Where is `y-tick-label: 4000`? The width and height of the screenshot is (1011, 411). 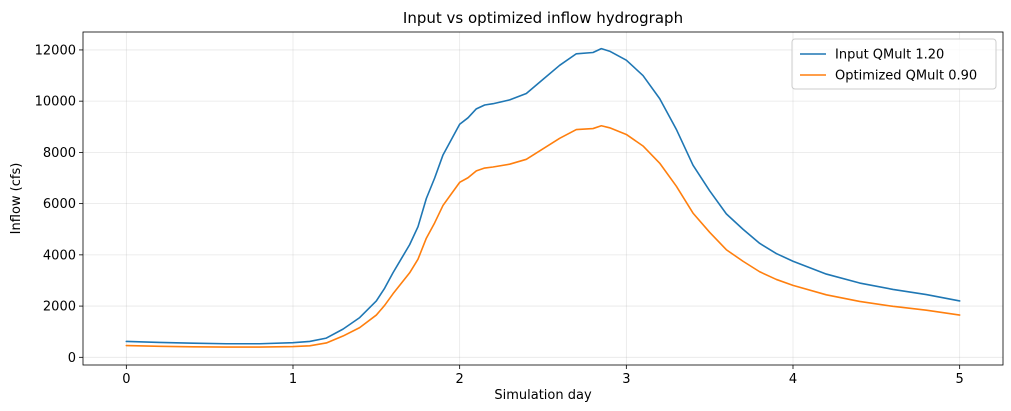
y-tick-label: 4000 is located at coordinates (59, 255).